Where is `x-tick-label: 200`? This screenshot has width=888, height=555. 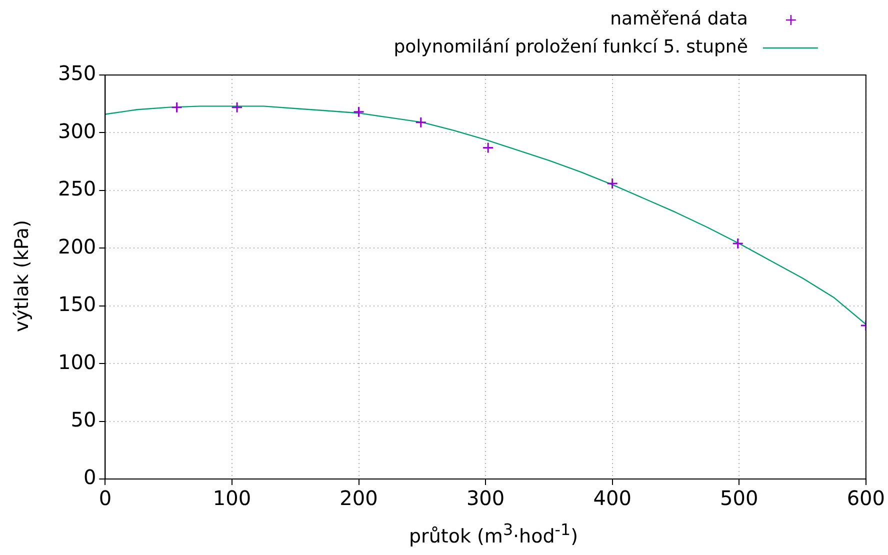
x-tick-label: 200 is located at coordinates (359, 498).